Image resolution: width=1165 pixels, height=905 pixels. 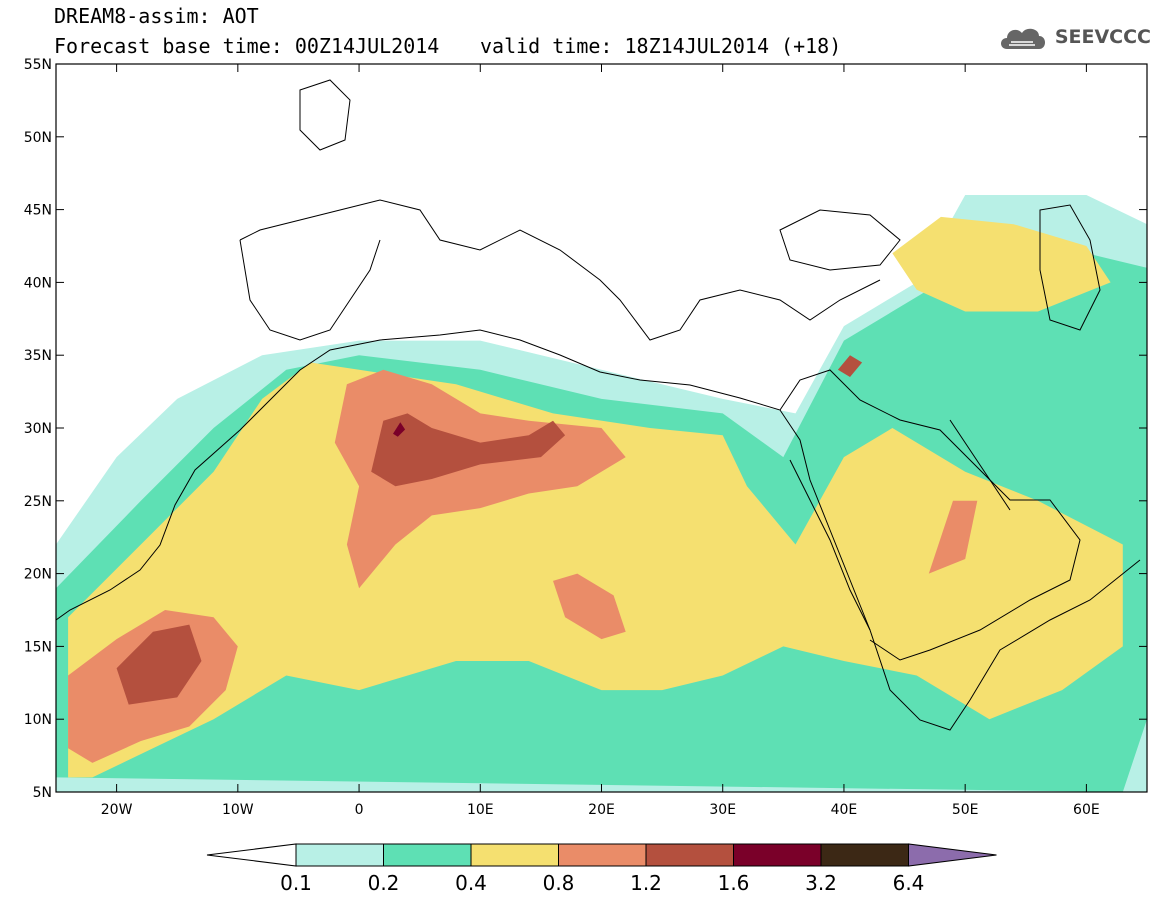 What do you see at coordinates (38, 502) in the screenshot?
I see `lat-tick-label: 25N` at bounding box center [38, 502].